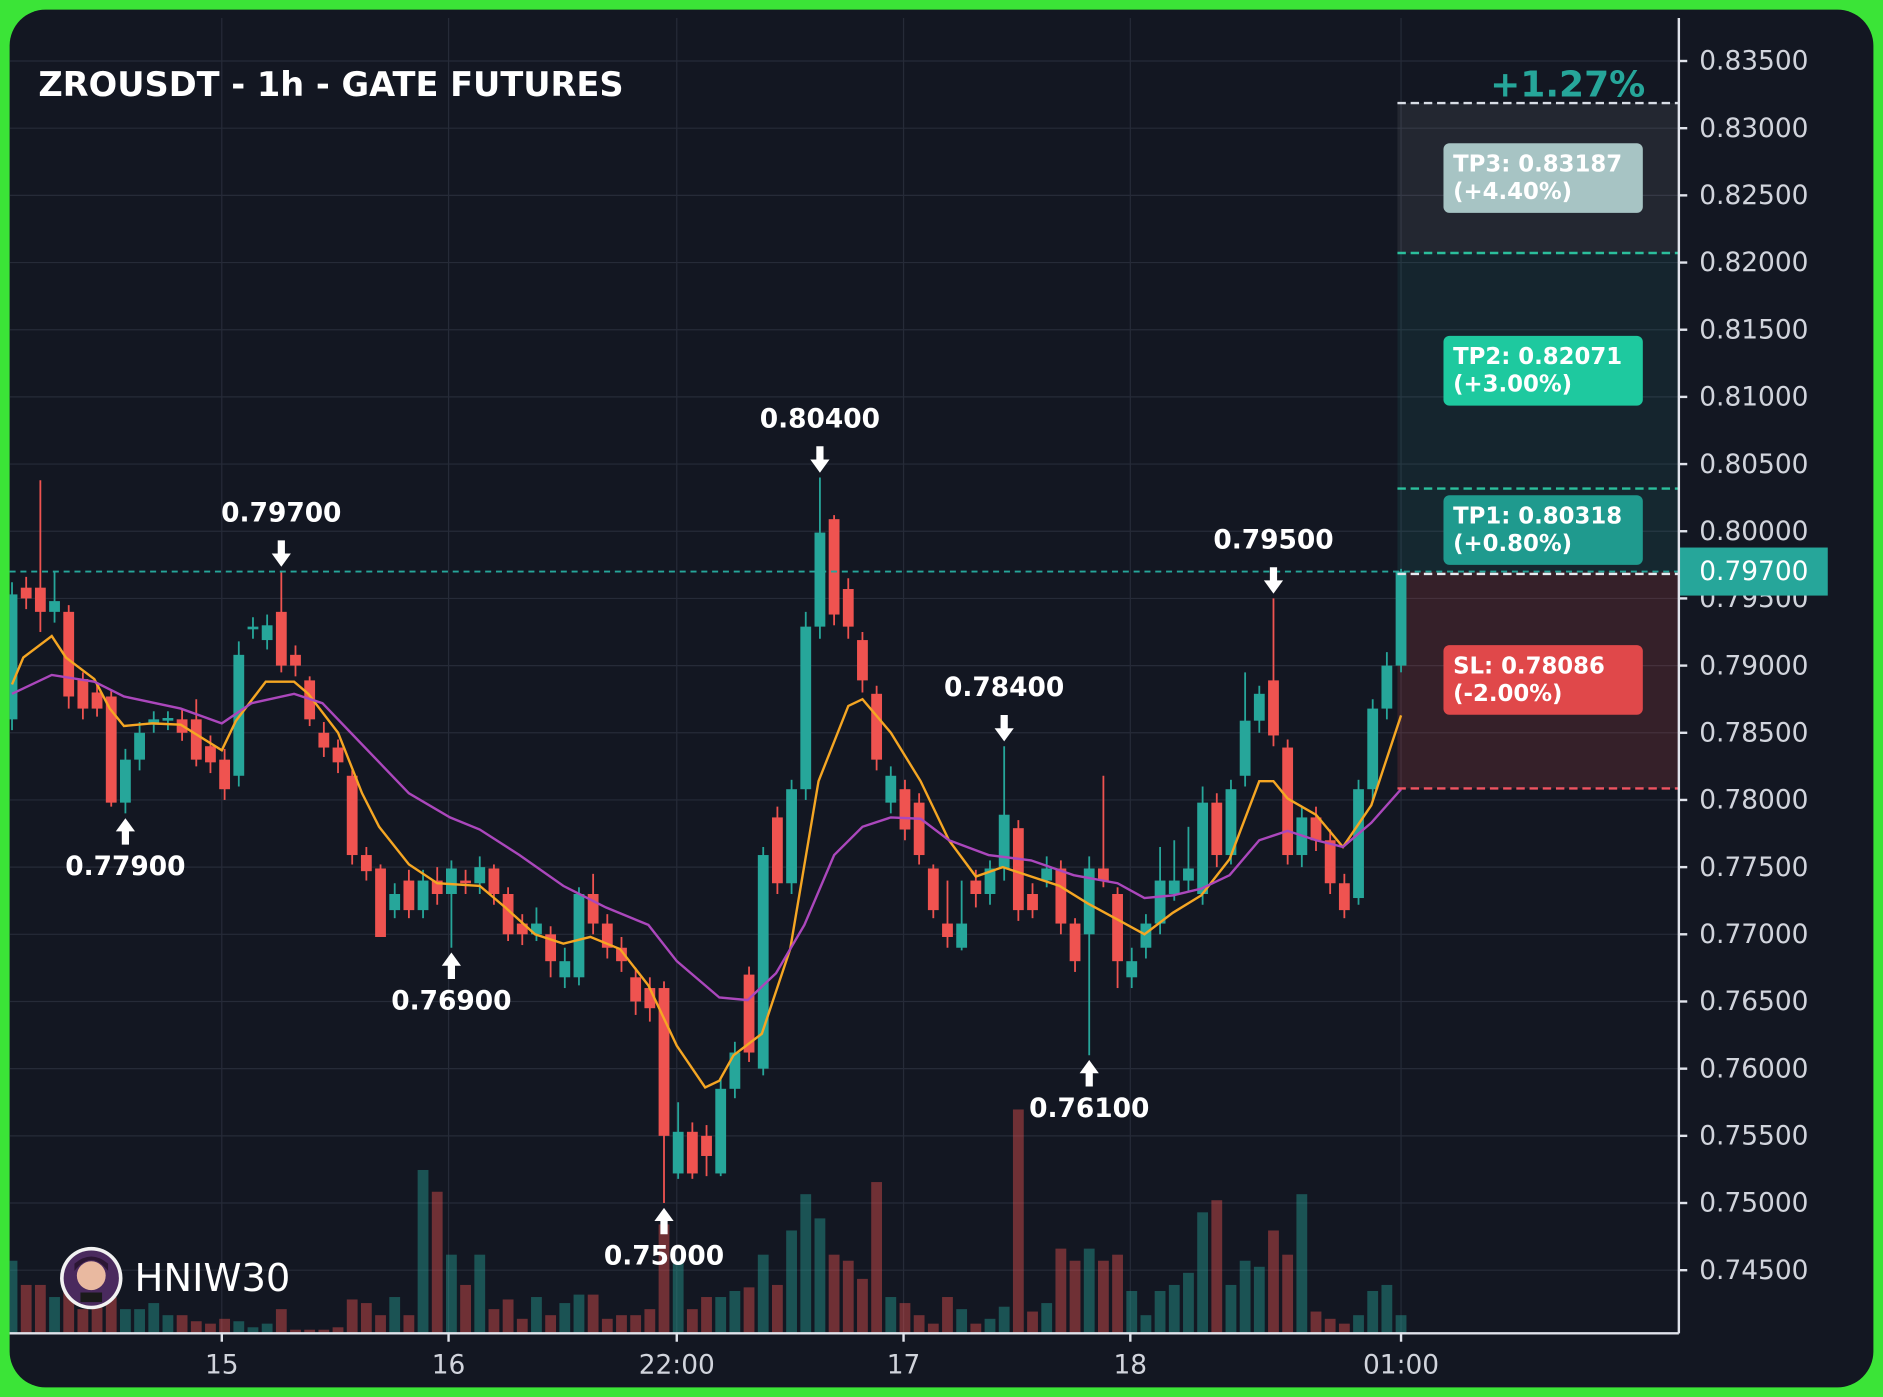 The width and height of the screenshot is (1883, 1397). Describe the element at coordinates (820, 418) in the screenshot. I see `annotation-label: 0.80400` at that location.